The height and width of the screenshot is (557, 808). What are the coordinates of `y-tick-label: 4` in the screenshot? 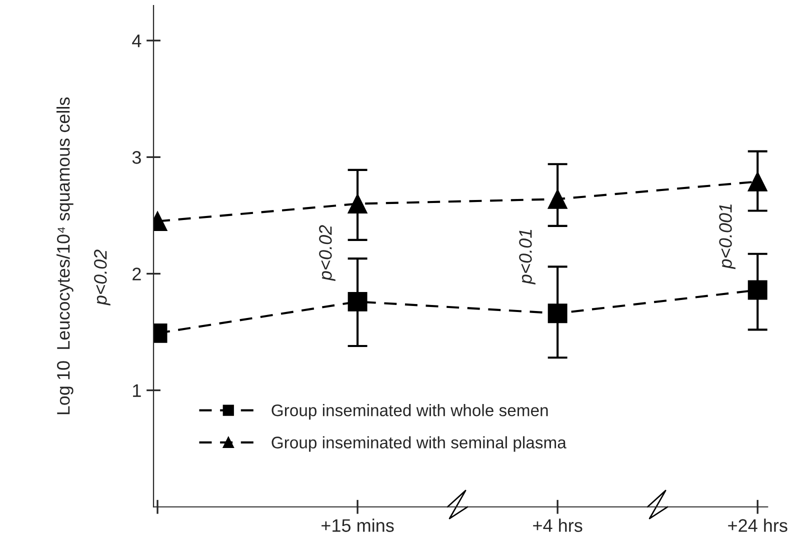 It's located at (137, 41).